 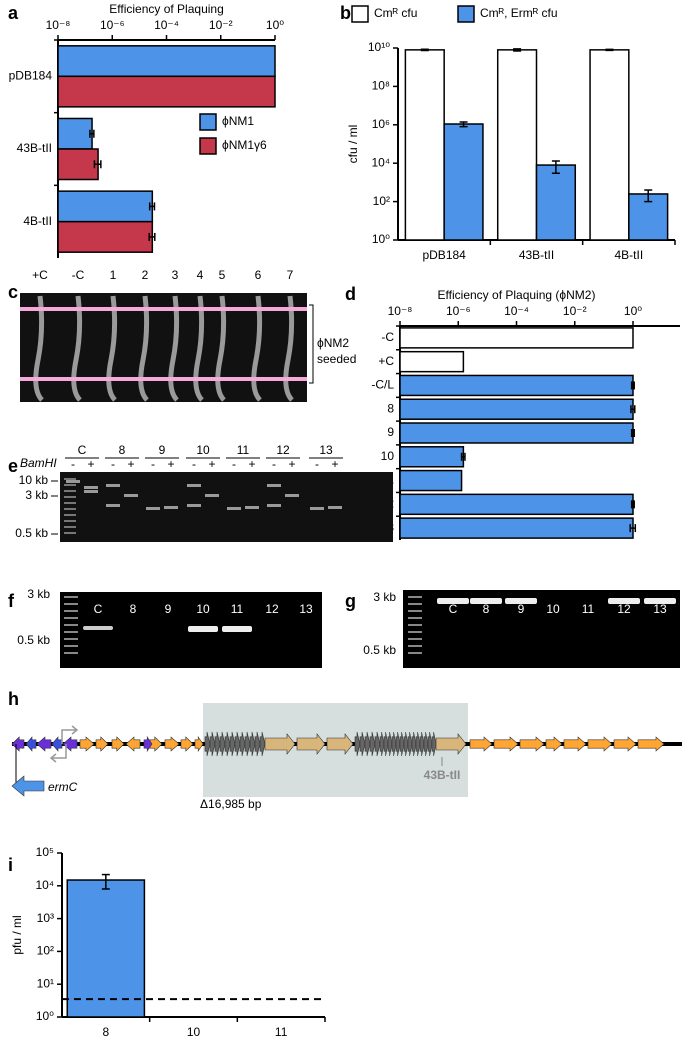 I want to click on y-tick-label: 8, so click(x=390, y=408).